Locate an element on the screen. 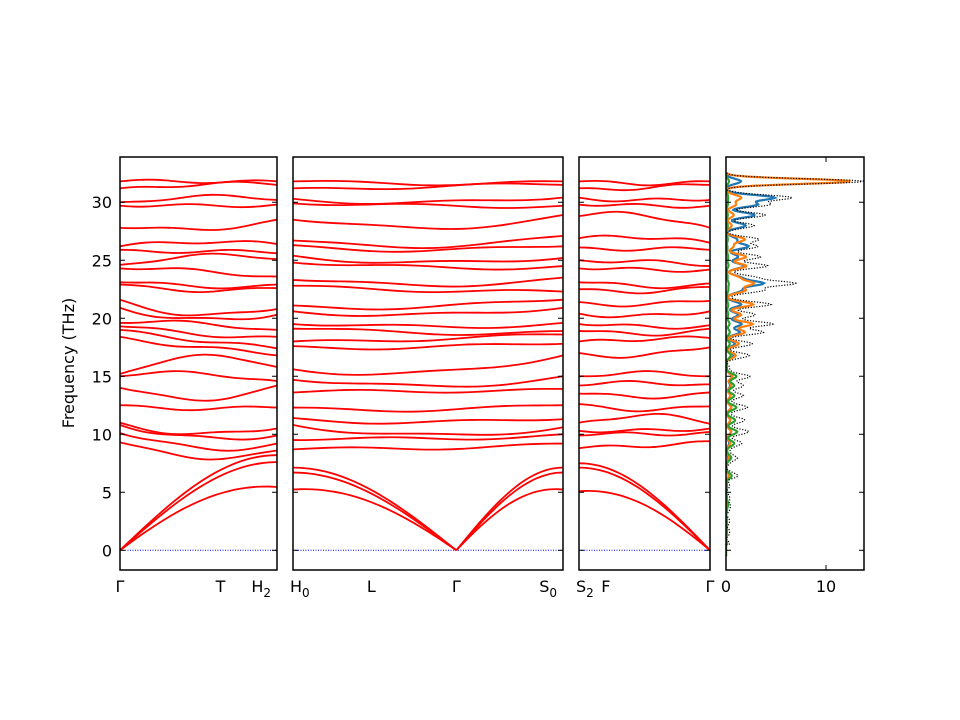 Image resolution: width=960 pixels, height=720 pixels. y-tick-label: 15 is located at coordinates (102, 376).